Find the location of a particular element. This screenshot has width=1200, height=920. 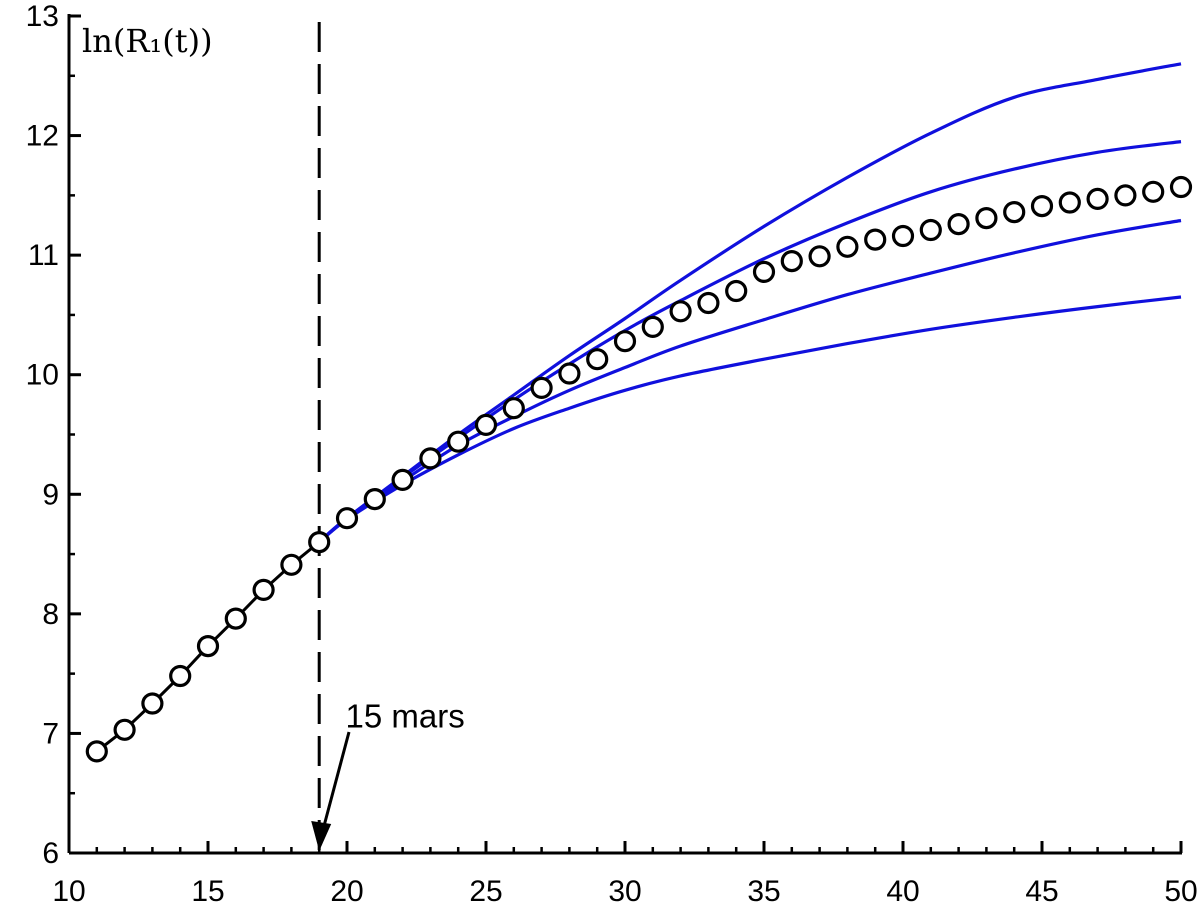

x-tick-label: 50 is located at coordinates (1180, 891).